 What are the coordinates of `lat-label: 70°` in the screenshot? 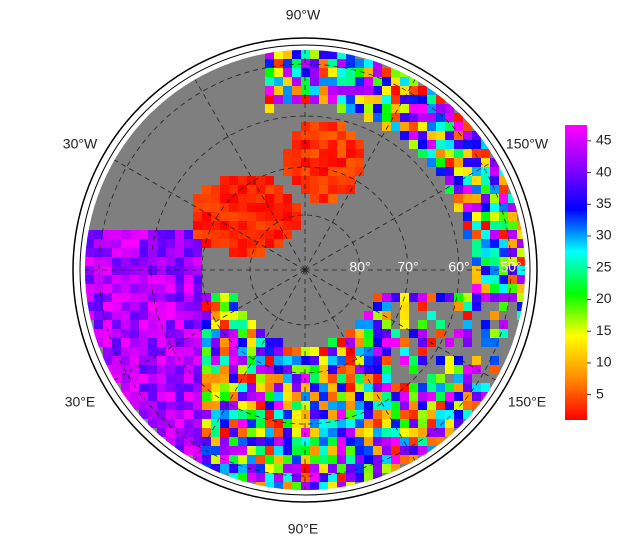 It's located at (407, 267).